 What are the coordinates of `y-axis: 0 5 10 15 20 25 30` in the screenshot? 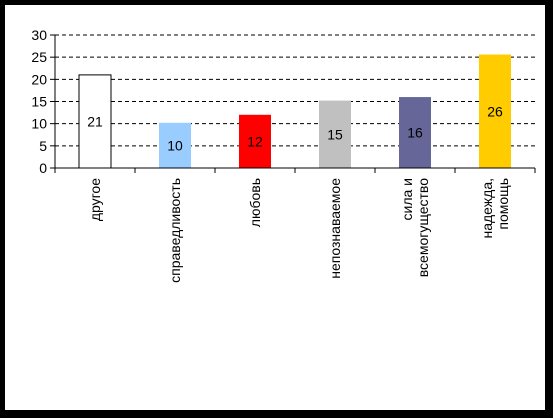 It's located at (43, 101).